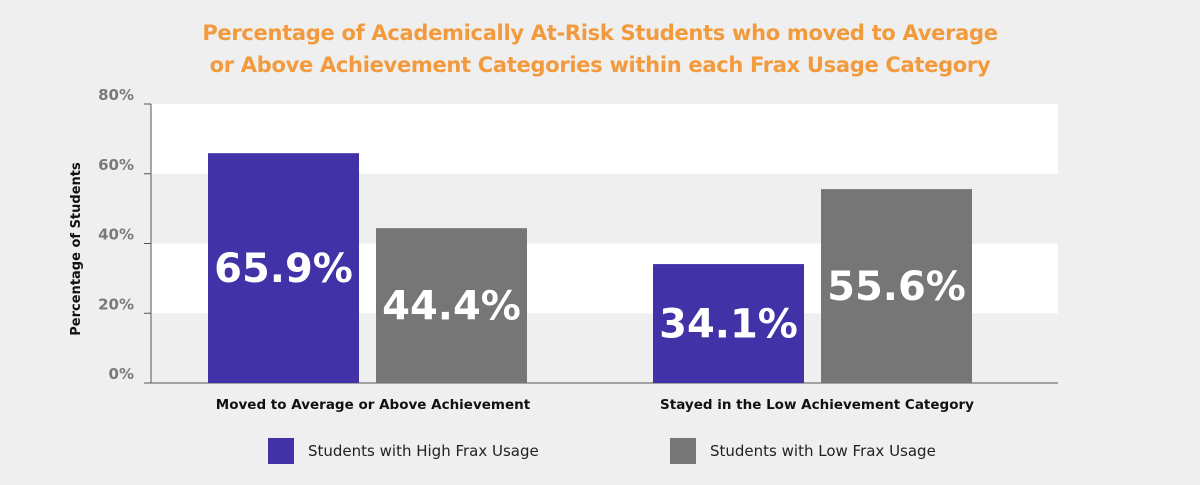 The height and width of the screenshot is (485, 1200). I want to click on y-axis-label: Percentage of Students, so click(76, 249).